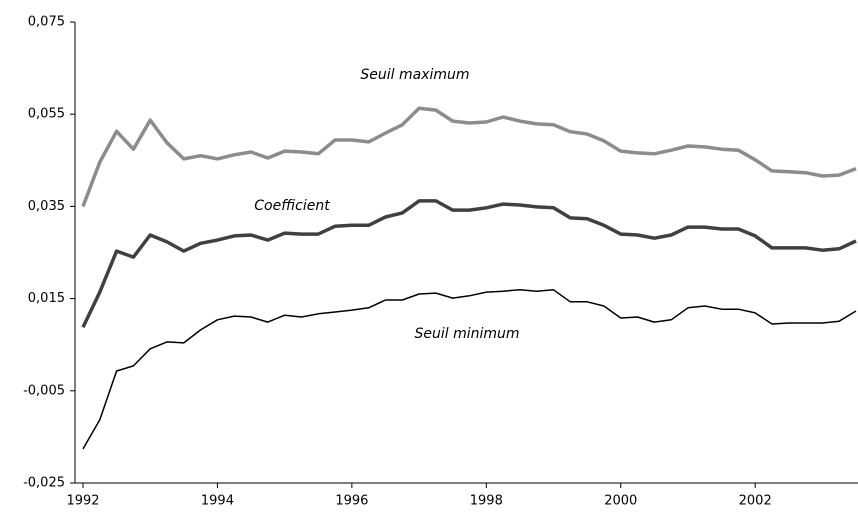 The height and width of the screenshot is (523, 858). Describe the element at coordinates (82, 501) in the screenshot. I see `x-tick-label: 1992` at that location.